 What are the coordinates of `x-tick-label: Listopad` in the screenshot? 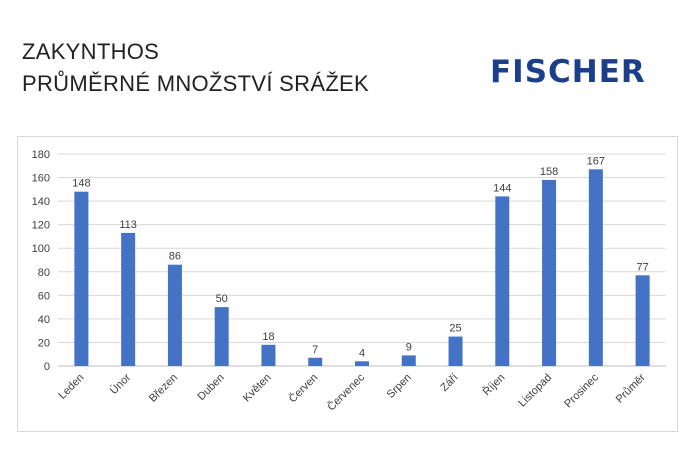 It's located at (535, 391).